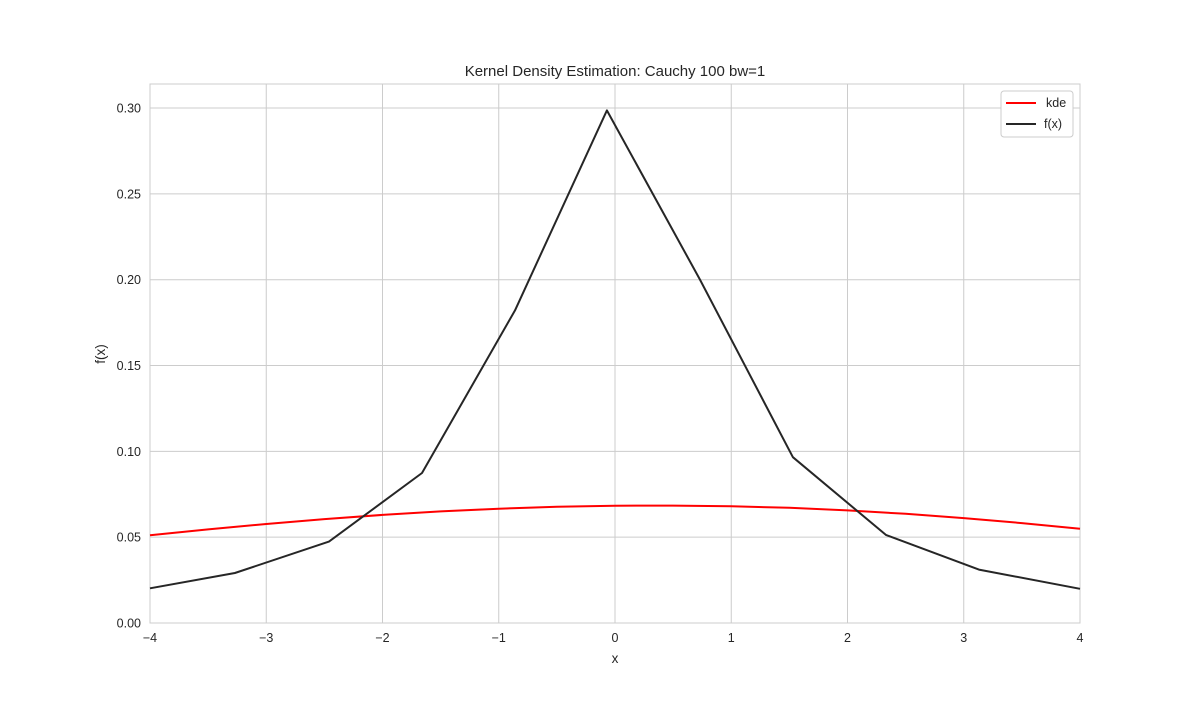 The width and height of the screenshot is (1200, 705). Describe the element at coordinates (129, 538) in the screenshot. I see `y-tick-label: 0.05` at that location.